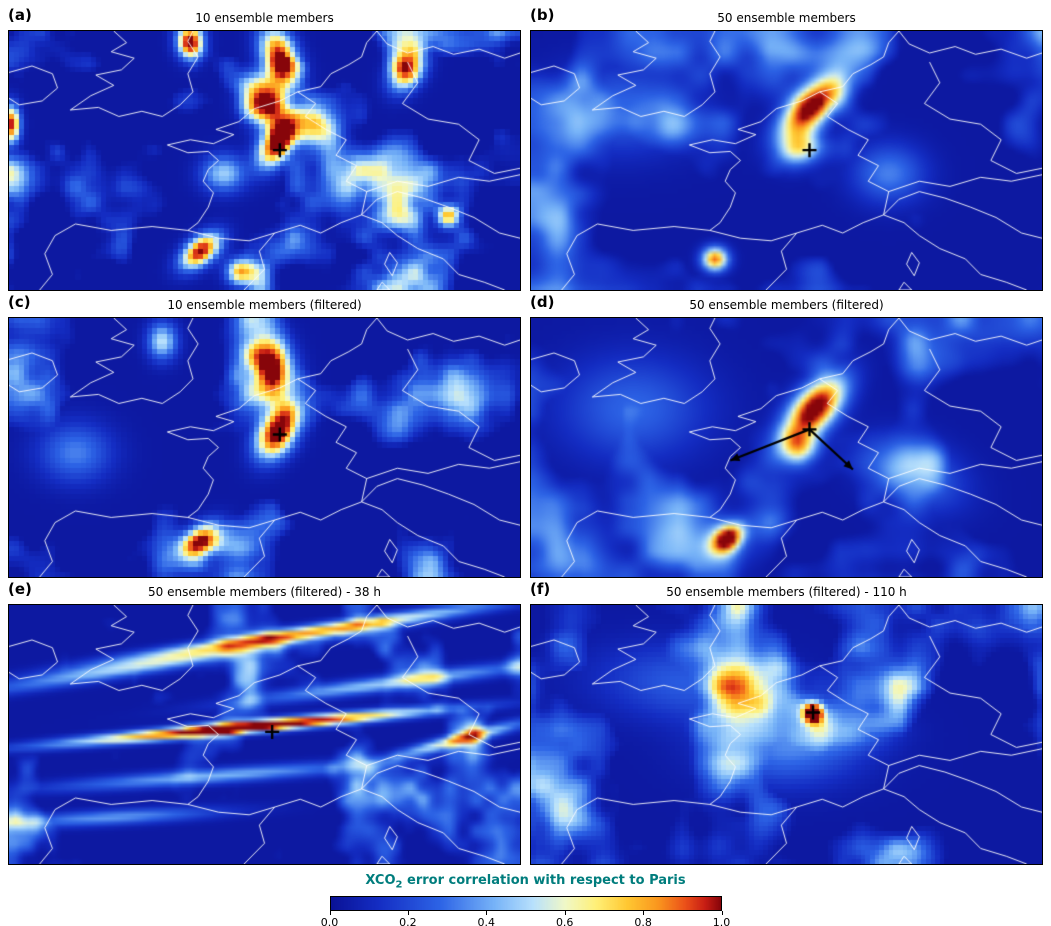 The width and height of the screenshot is (1051, 926). I want to click on colorbar-title-suffix: error correlation with respect to Paris, so click(544, 880).